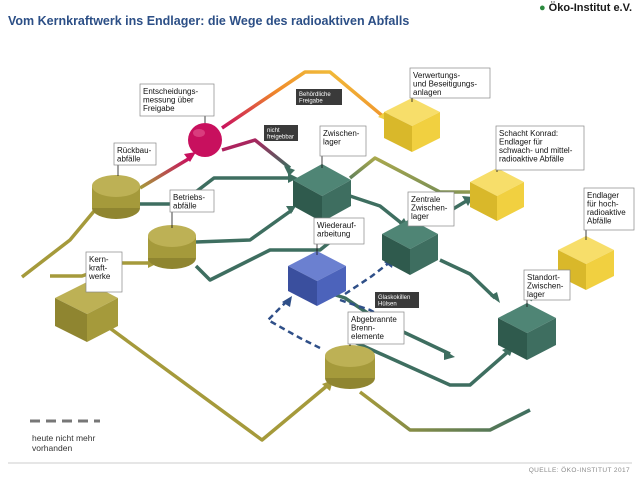  What do you see at coordinates (579, 470) in the screenshot?
I see `source-note: QUELLE: ÖKO-INSTITUT 2017` at bounding box center [579, 470].